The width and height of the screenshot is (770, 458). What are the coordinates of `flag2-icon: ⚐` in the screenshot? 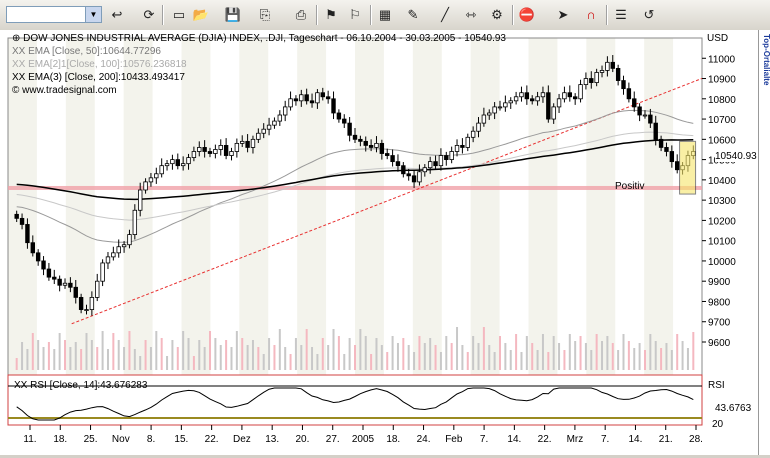 It's located at (355, 14).